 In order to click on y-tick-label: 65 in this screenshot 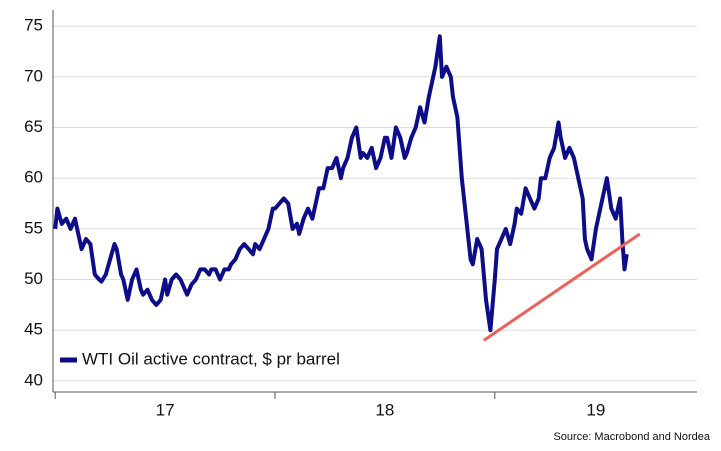, I will do `click(33, 126)`.